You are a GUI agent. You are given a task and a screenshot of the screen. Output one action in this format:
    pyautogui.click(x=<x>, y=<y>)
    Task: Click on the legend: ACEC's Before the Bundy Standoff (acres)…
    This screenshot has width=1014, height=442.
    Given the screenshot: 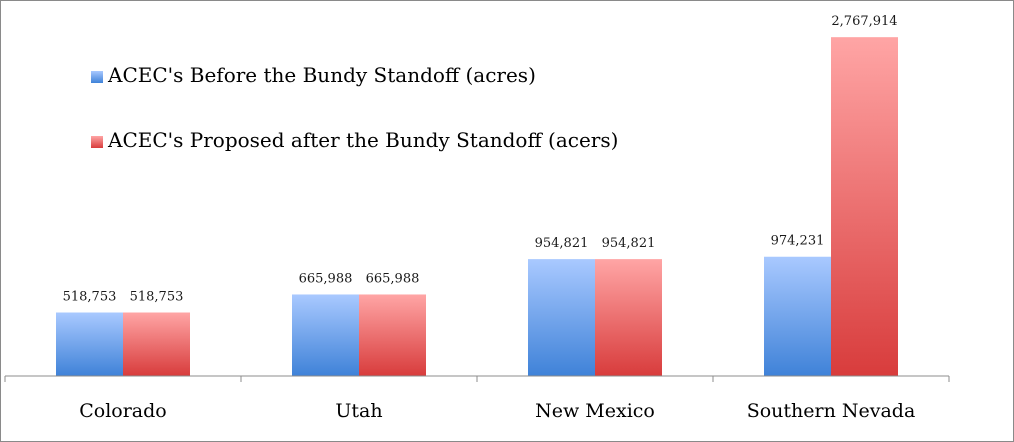 What is the action you would take?
    pyautogui.click(x=354, y=107)
    